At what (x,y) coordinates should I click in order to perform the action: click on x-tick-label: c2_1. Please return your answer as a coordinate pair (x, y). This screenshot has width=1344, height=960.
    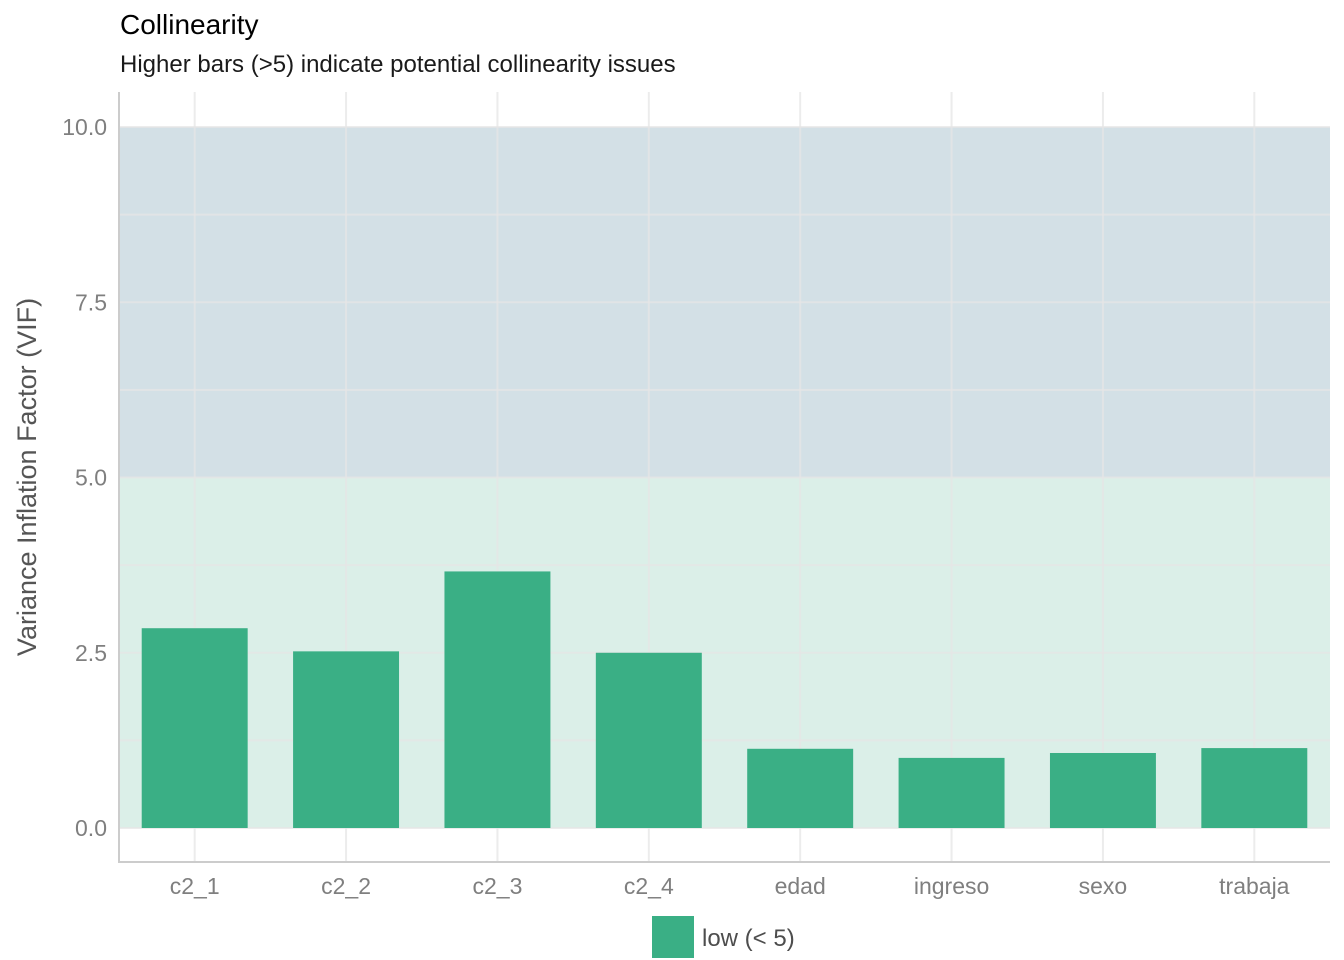
    Looking at the image, I should click on (195, 886).